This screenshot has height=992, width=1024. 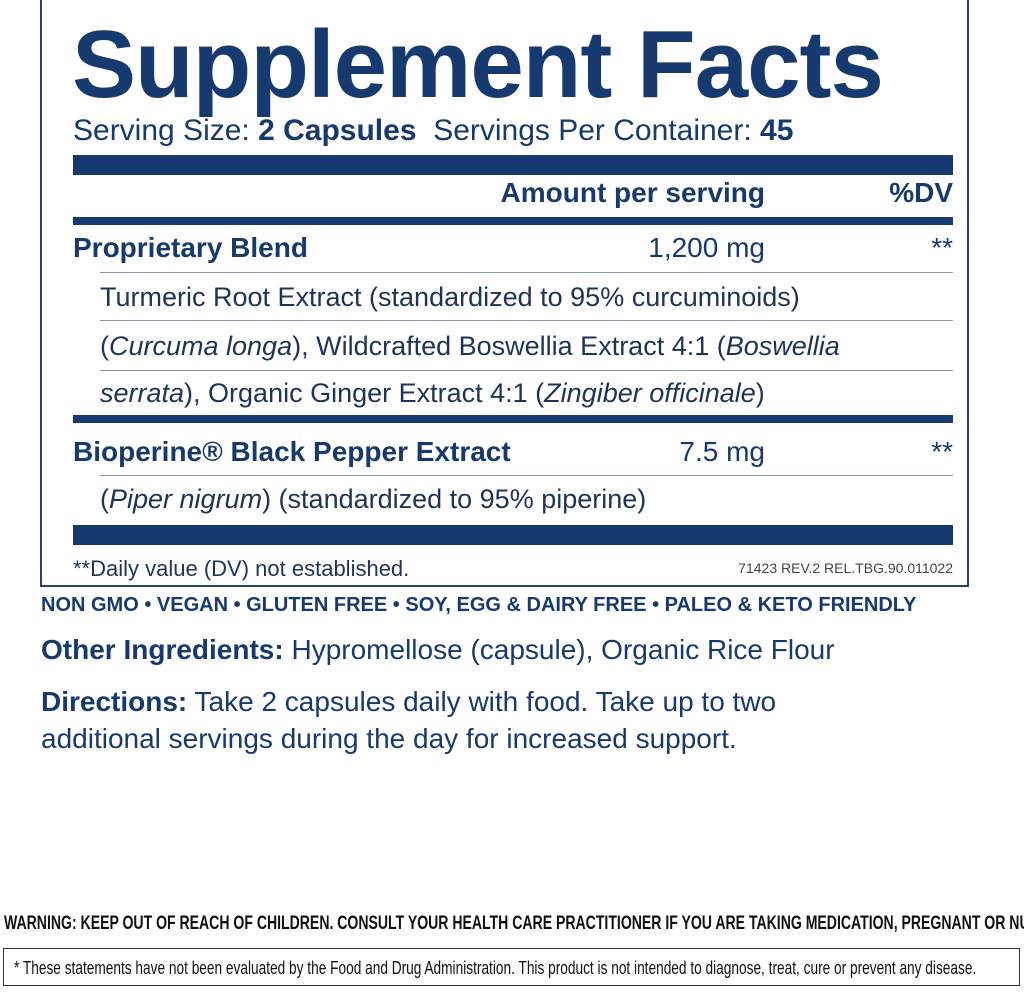 I want to click on dv-header: %DV, so click(x=921, y=192).